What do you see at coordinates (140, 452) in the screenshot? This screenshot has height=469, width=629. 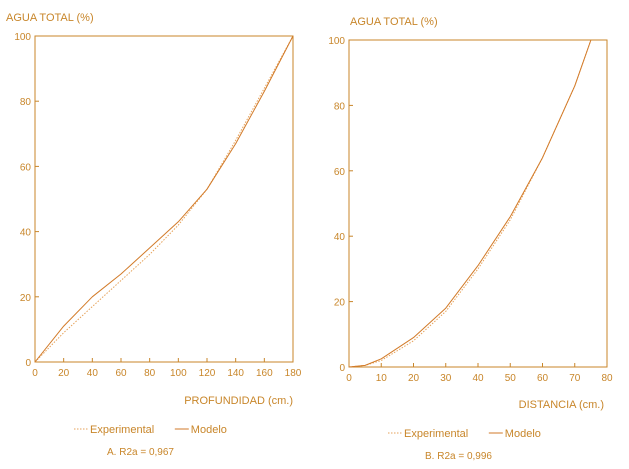 I see `caption: A. R2a = 0,967` at bounding box center [140, 452].